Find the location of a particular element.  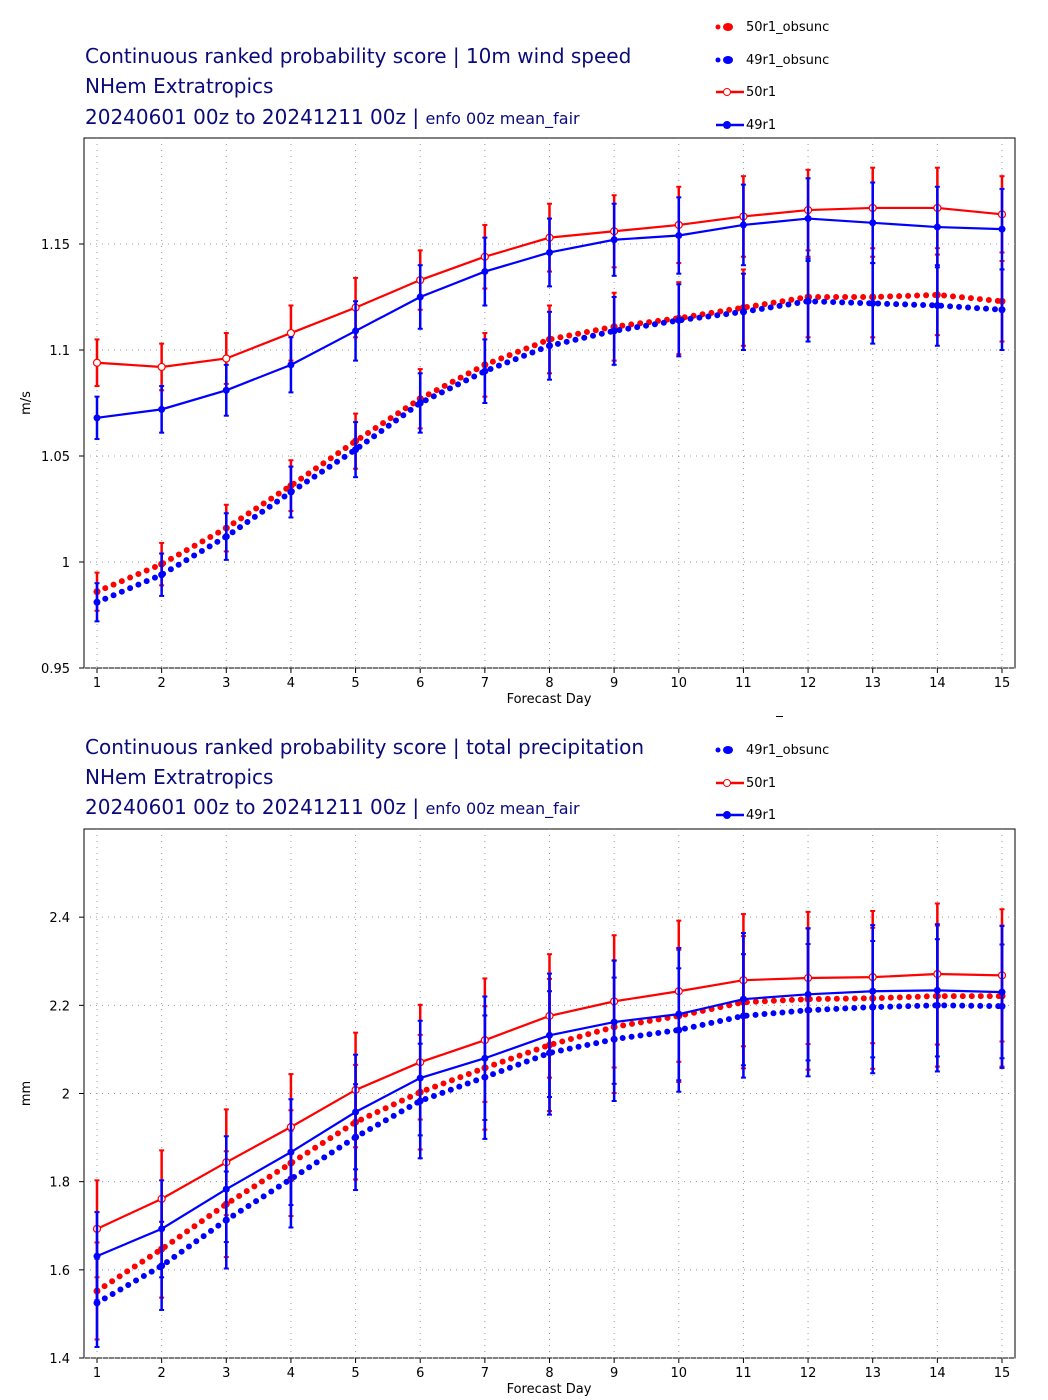

x-tick-label: 14 is located at coordinates (937, 683).